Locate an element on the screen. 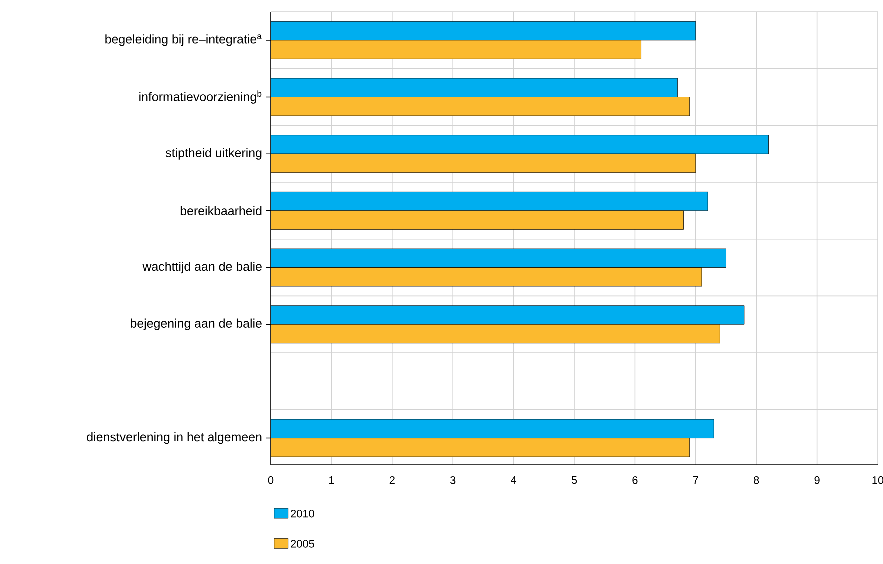 The height and width of the screenshot is (564, 883). x-tick-label: 7 is located at coordinates (695, 480).